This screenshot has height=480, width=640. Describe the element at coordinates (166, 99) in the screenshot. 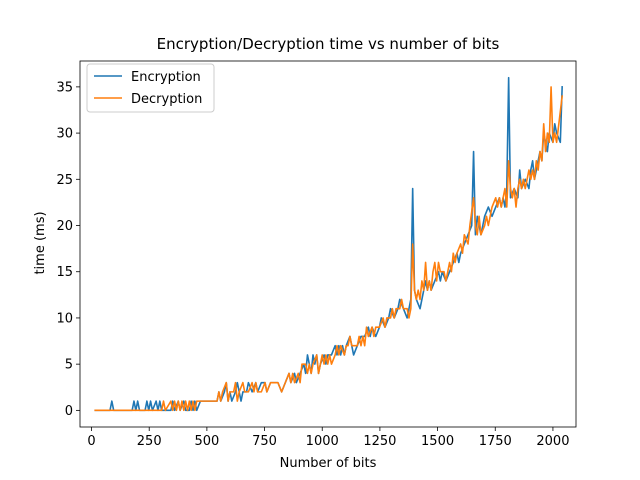

I see `legend-label-decryption: Decryption` at that location.